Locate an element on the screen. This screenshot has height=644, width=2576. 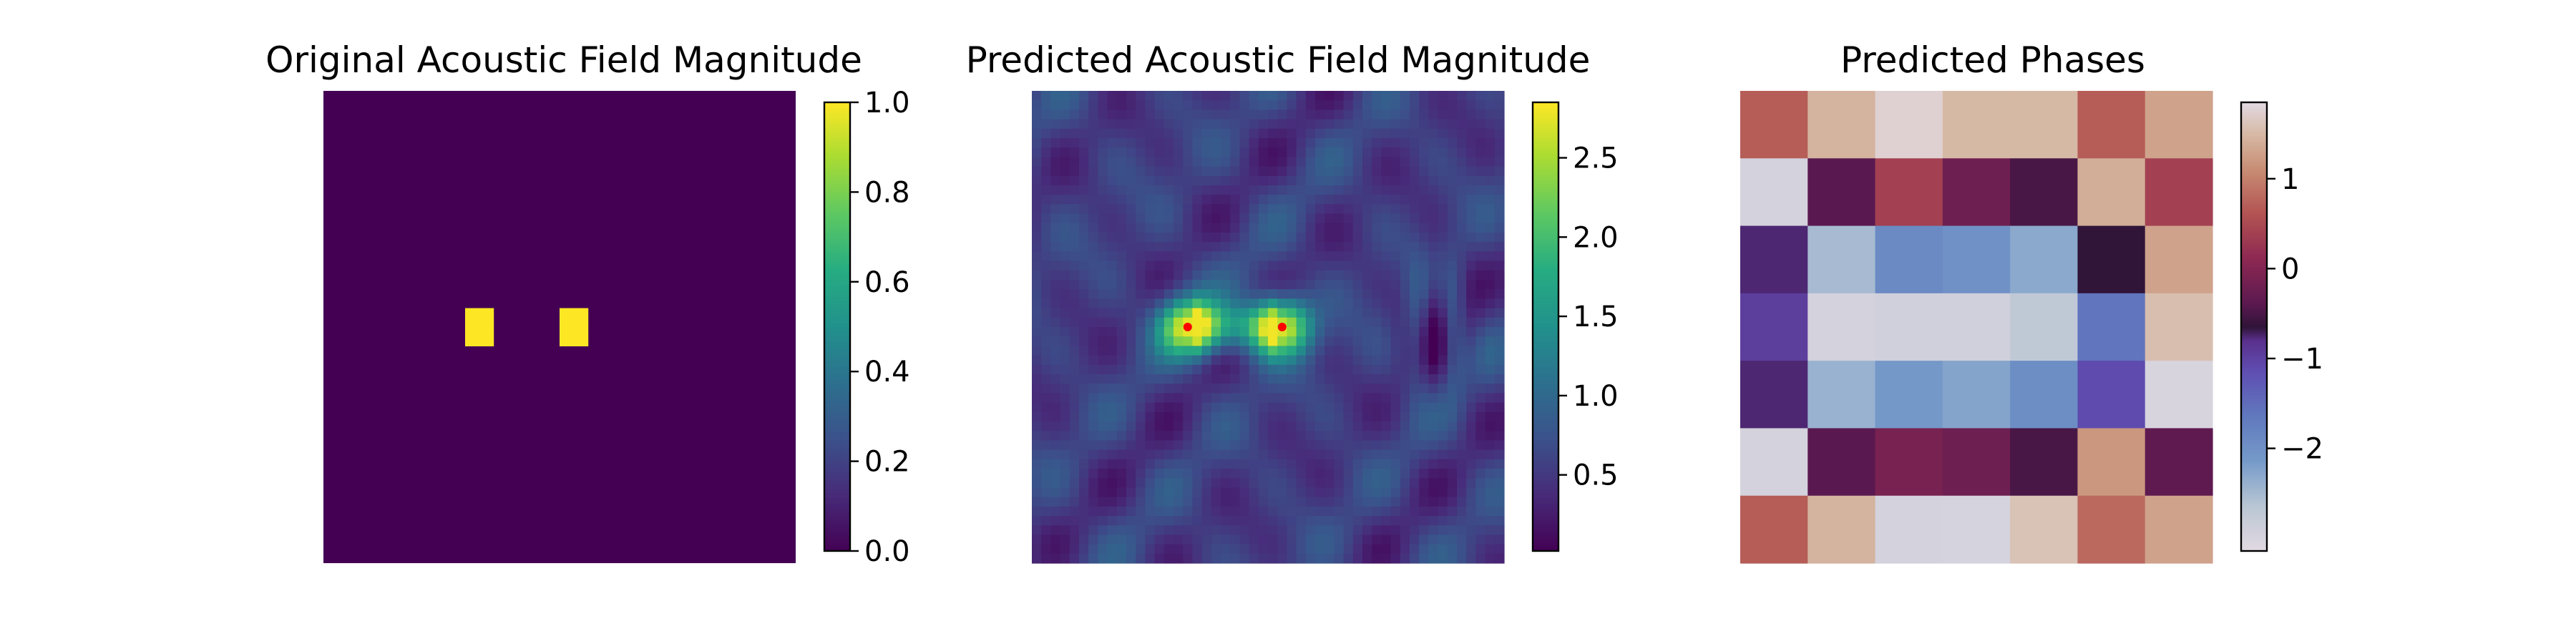
colorbar-tick-label: 2.0 is located at coordinates (1596, 237).